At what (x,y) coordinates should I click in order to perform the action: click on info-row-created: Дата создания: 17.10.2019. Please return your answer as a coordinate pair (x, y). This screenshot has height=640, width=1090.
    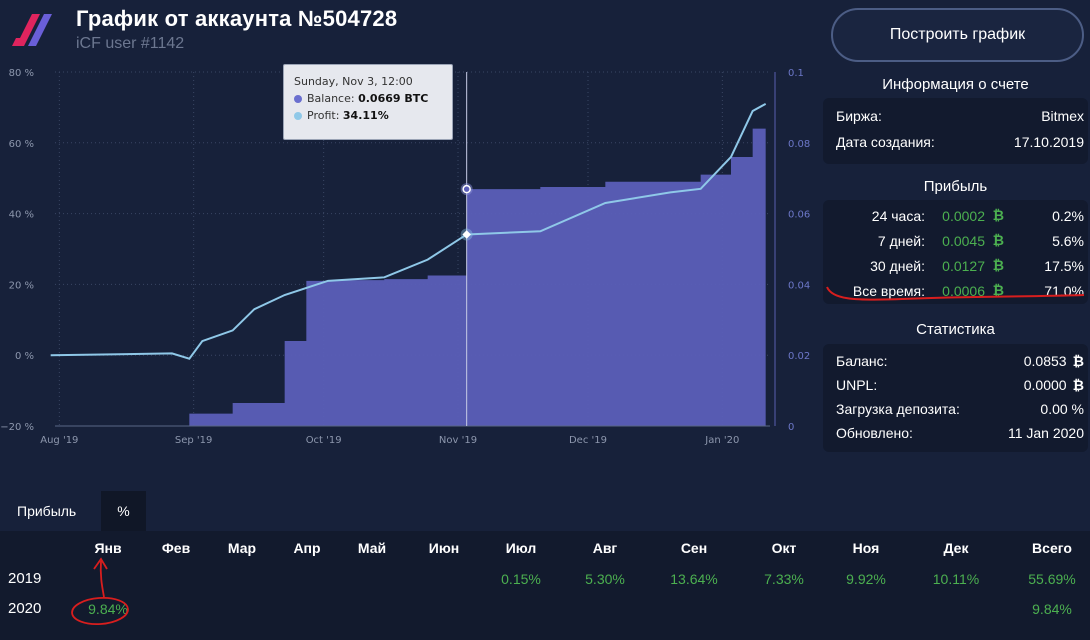
    Looking at the image, I should click on (955, 143).